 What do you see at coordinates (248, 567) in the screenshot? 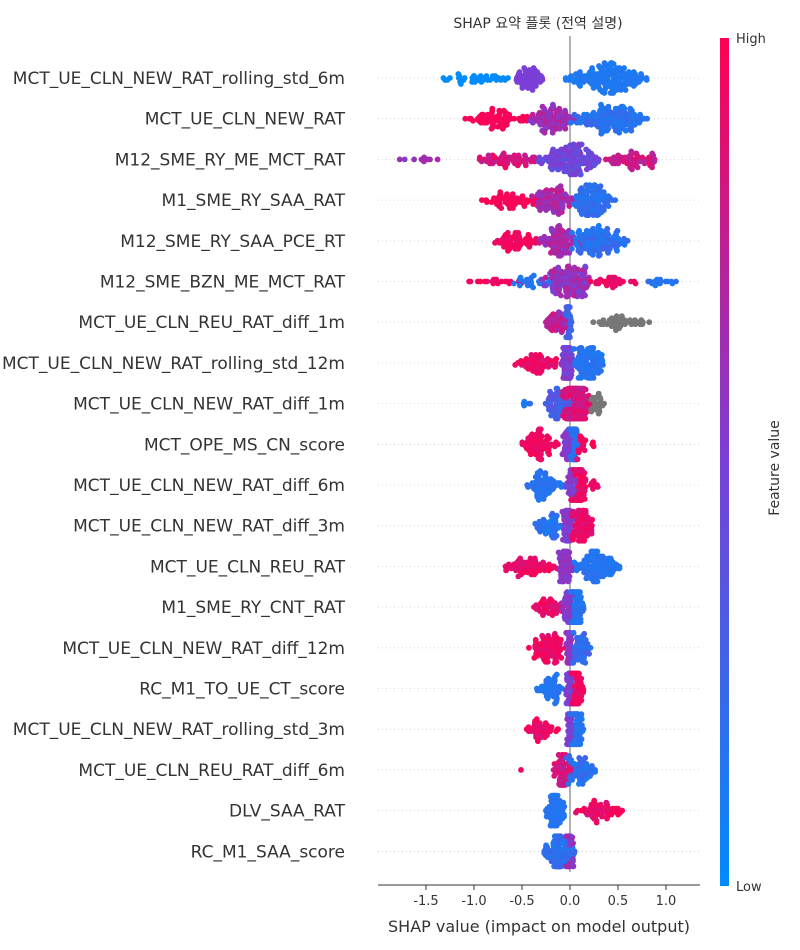
I see `feature-label: MCT_UE_CLN_REU_RAT` at bounding box center [248, 567].